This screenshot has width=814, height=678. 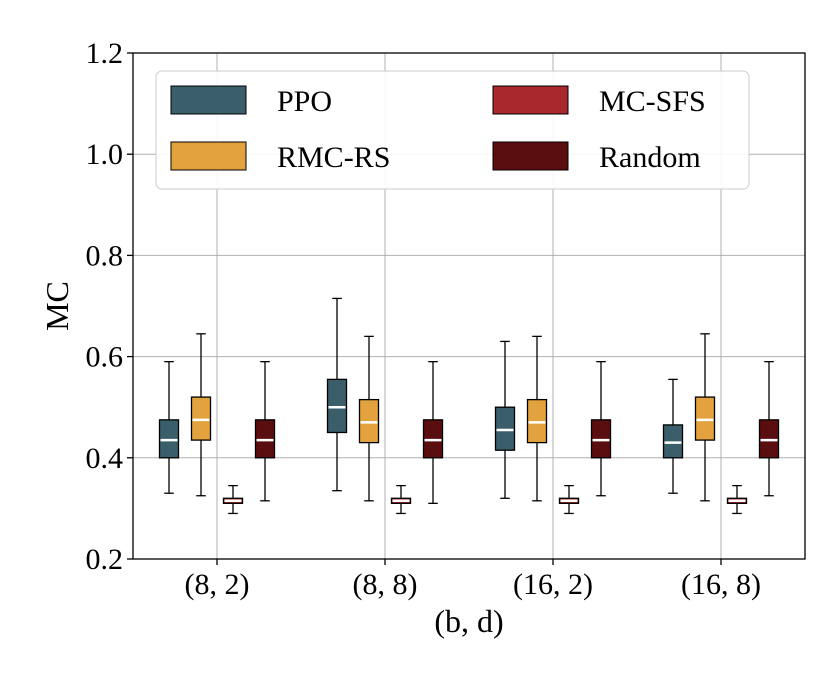 I want to click on y-axis-label: MC, so click(x=57, y=306).